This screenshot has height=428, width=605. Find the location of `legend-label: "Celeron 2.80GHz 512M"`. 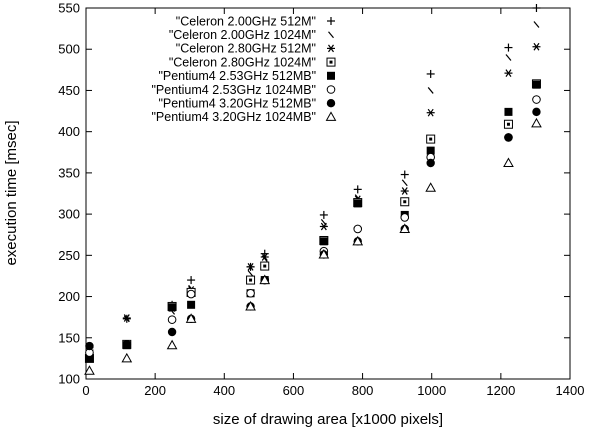

legend-label: "Celeron 2.80GHz 512M" is located at coordinates (246, 49).